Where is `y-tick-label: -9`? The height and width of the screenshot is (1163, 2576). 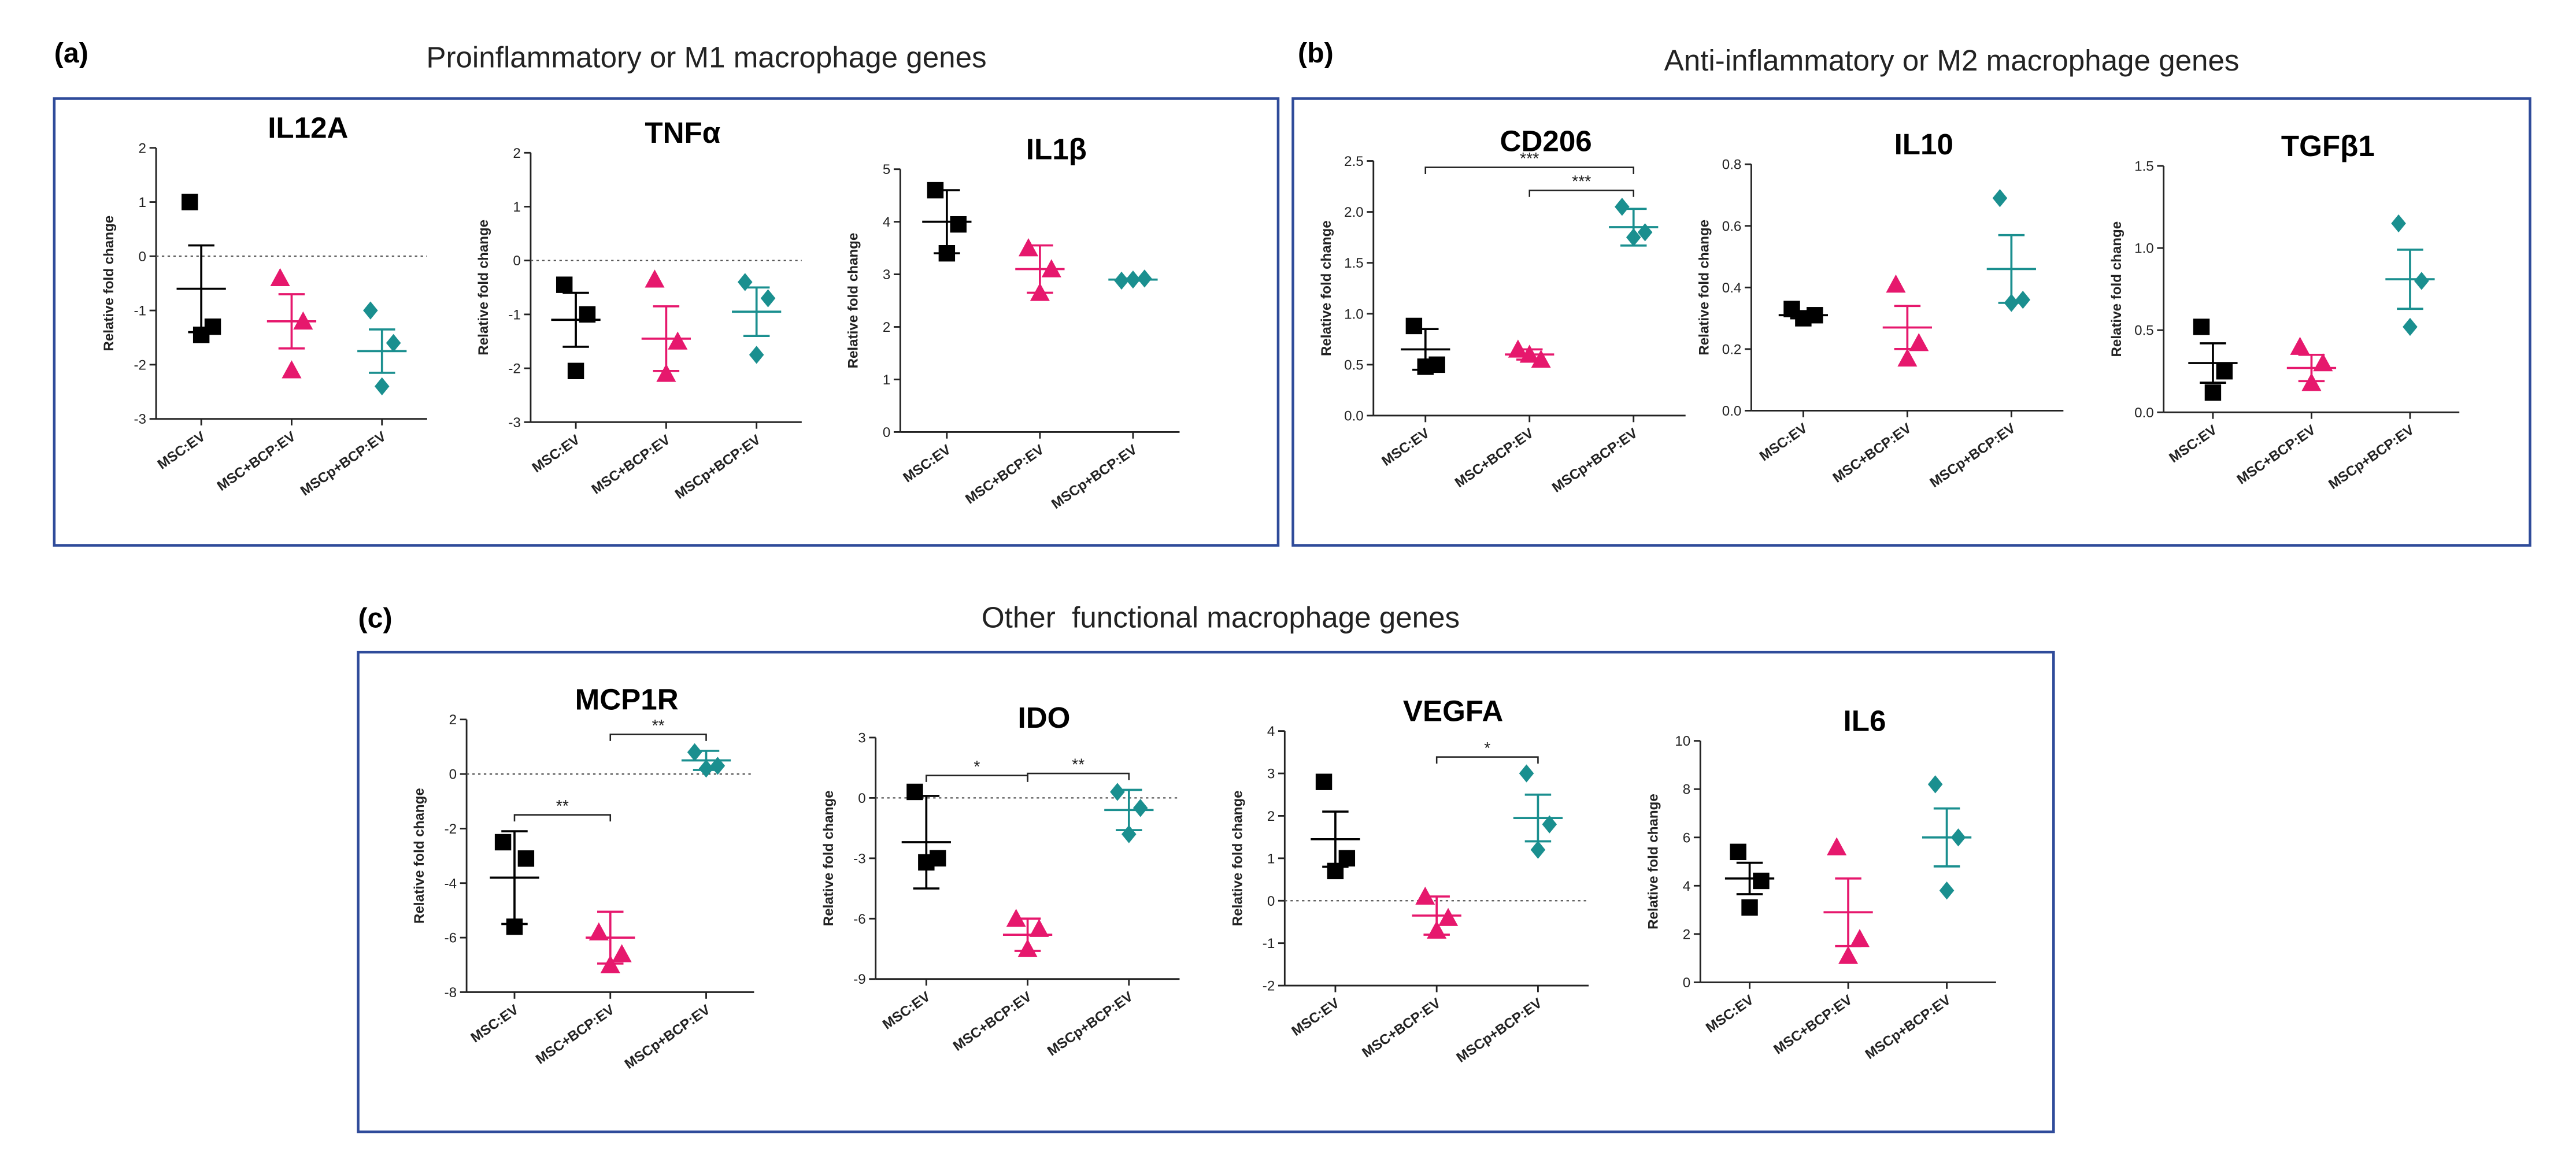
y-tick-label: -9 is located at coordinates (859, 979).